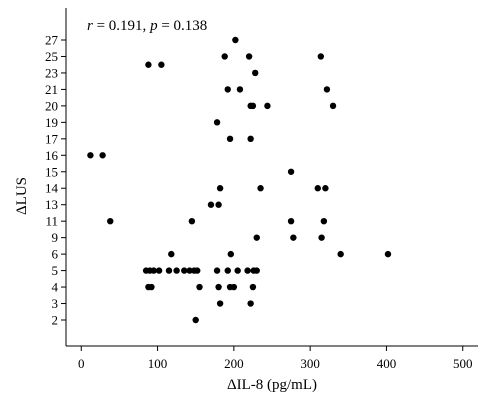 The height and width of the screenshot is (413, 500). I want to click on stats-annotation: r = 0.191, p = 0.138, so click(147, 26).